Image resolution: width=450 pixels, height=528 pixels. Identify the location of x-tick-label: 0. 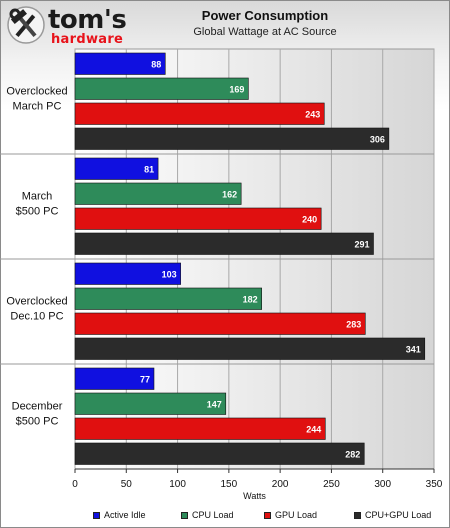
(75, 484).